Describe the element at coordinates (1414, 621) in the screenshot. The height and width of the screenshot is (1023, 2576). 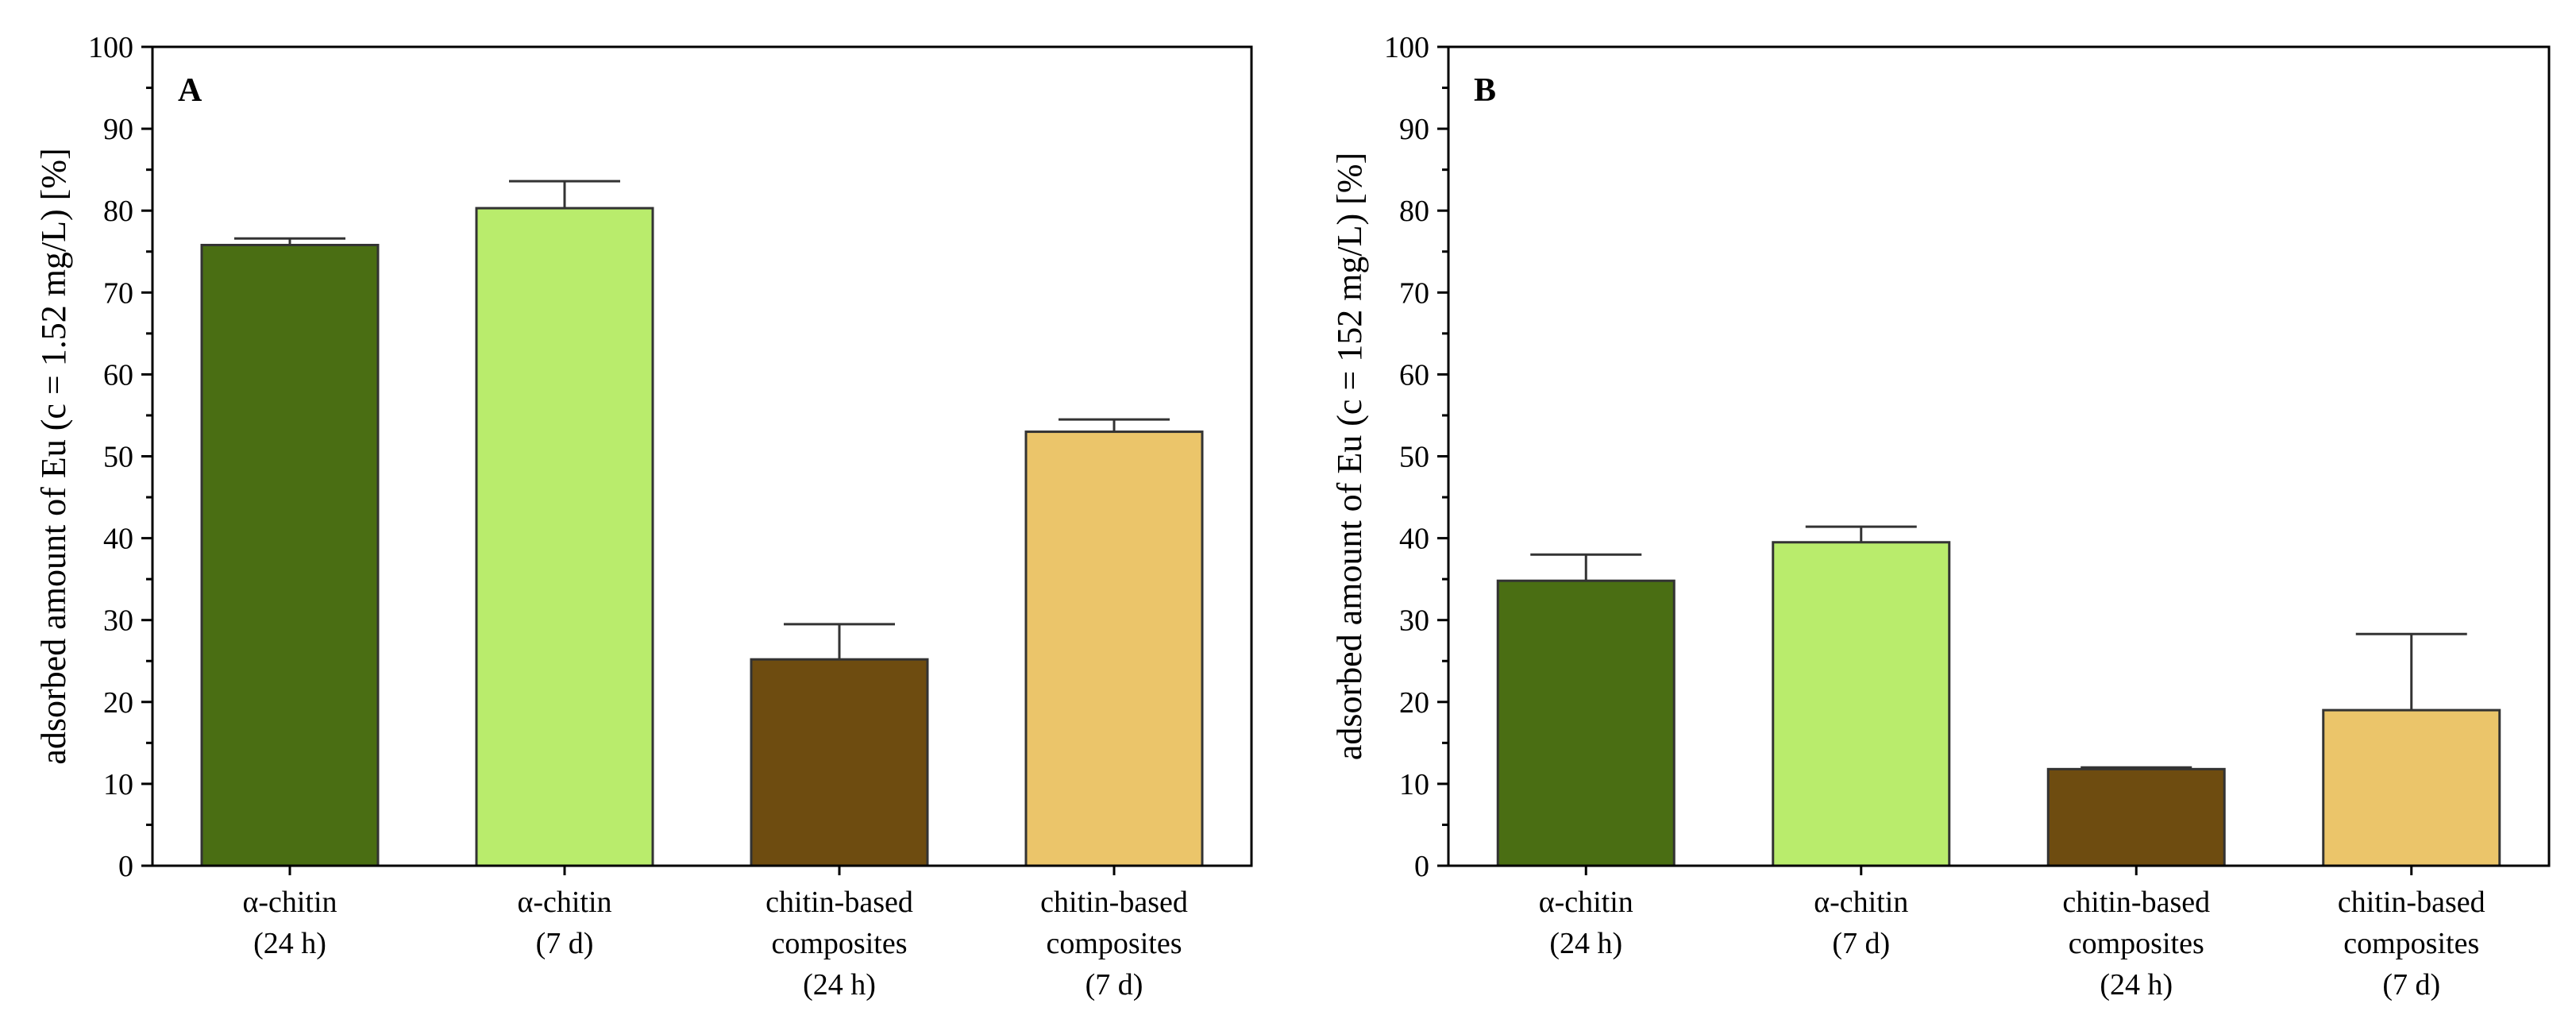
I see `y-tick-label-b-30: 30` at that location.